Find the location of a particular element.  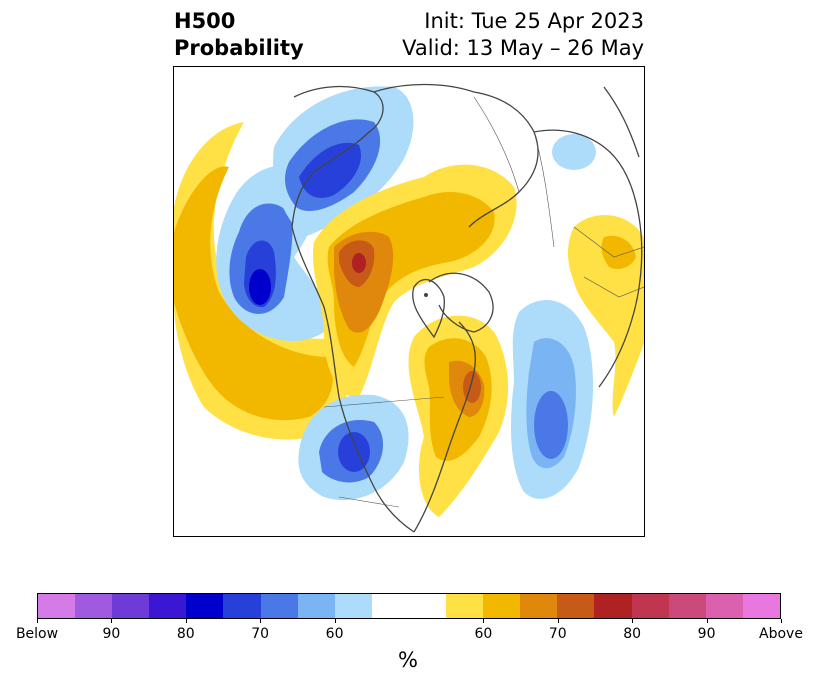

coastline-siberia is located at coordinates (456, 155).